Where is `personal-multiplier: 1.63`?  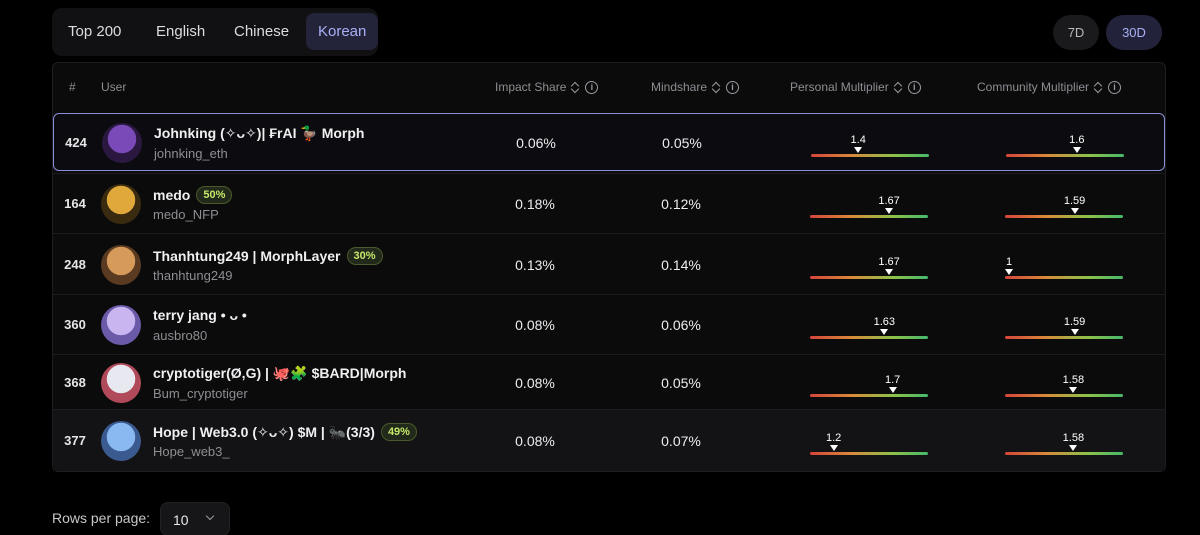
personal-multiplier: 1.63 is located at coordinates (869, 324).